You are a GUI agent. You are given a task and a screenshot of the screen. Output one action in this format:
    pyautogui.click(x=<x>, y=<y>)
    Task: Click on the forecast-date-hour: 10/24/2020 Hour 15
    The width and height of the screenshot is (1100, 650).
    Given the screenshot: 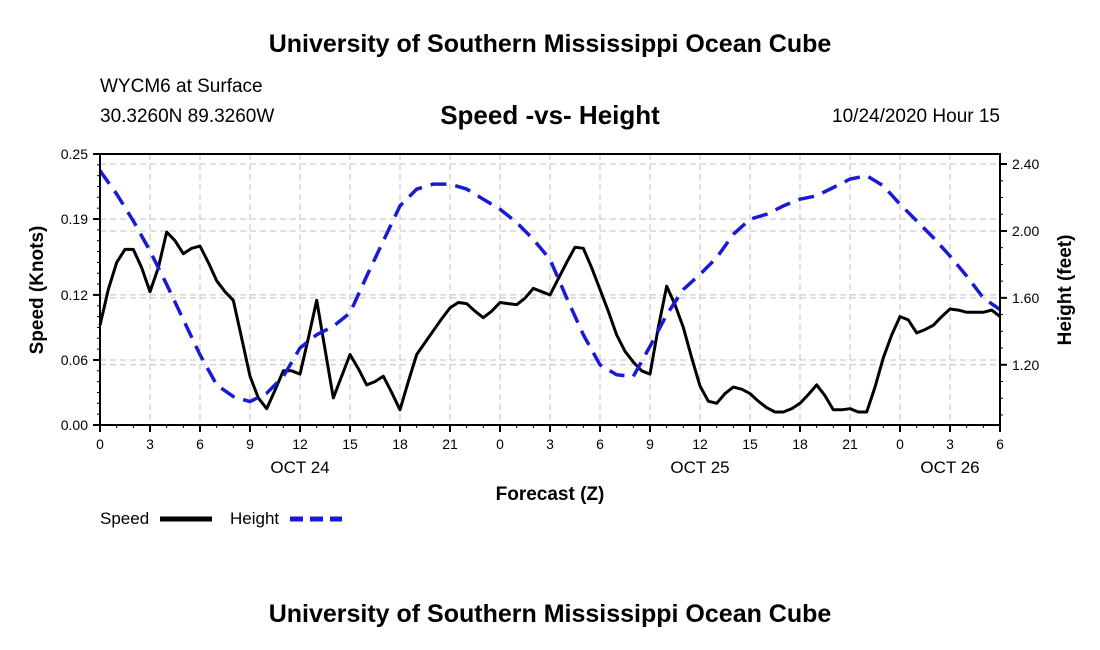 What is the action you would take?
    pyautogui.click(x=916, y=116)
    